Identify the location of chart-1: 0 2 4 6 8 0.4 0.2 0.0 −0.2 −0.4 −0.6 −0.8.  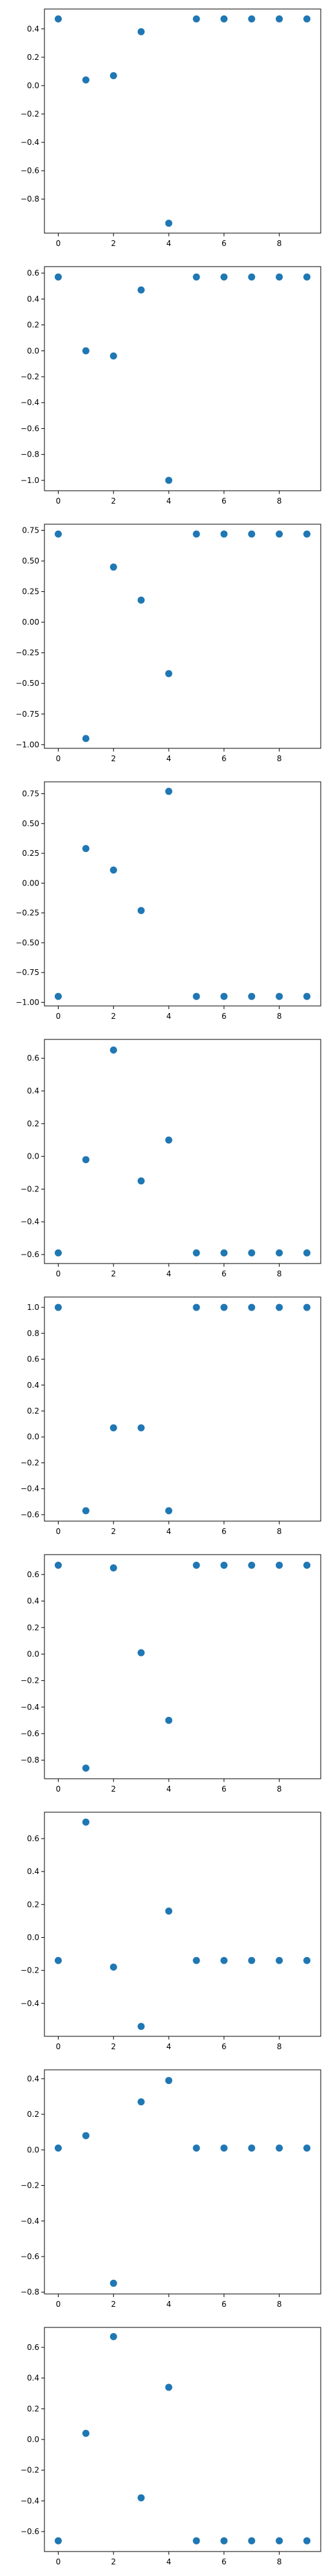
(171, 128).